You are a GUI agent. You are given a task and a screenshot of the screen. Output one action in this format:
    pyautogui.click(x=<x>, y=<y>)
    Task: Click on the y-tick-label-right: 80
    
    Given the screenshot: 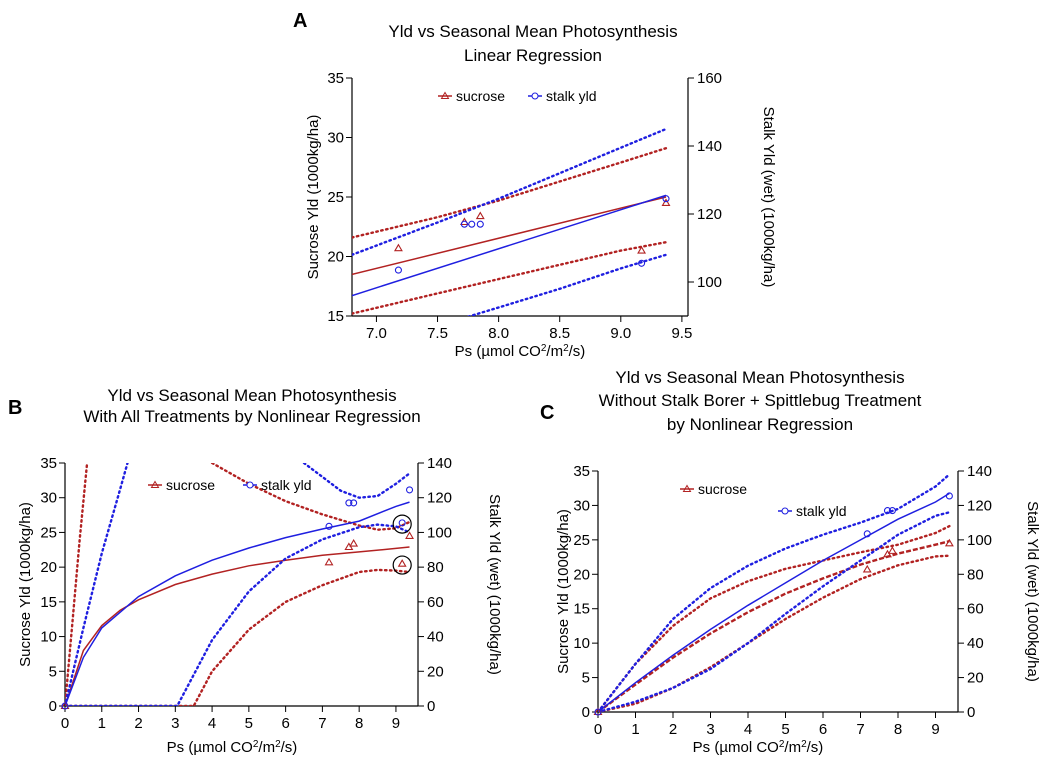 What is the action you would take?
    pyautogui.click(x=435, y=567)
    